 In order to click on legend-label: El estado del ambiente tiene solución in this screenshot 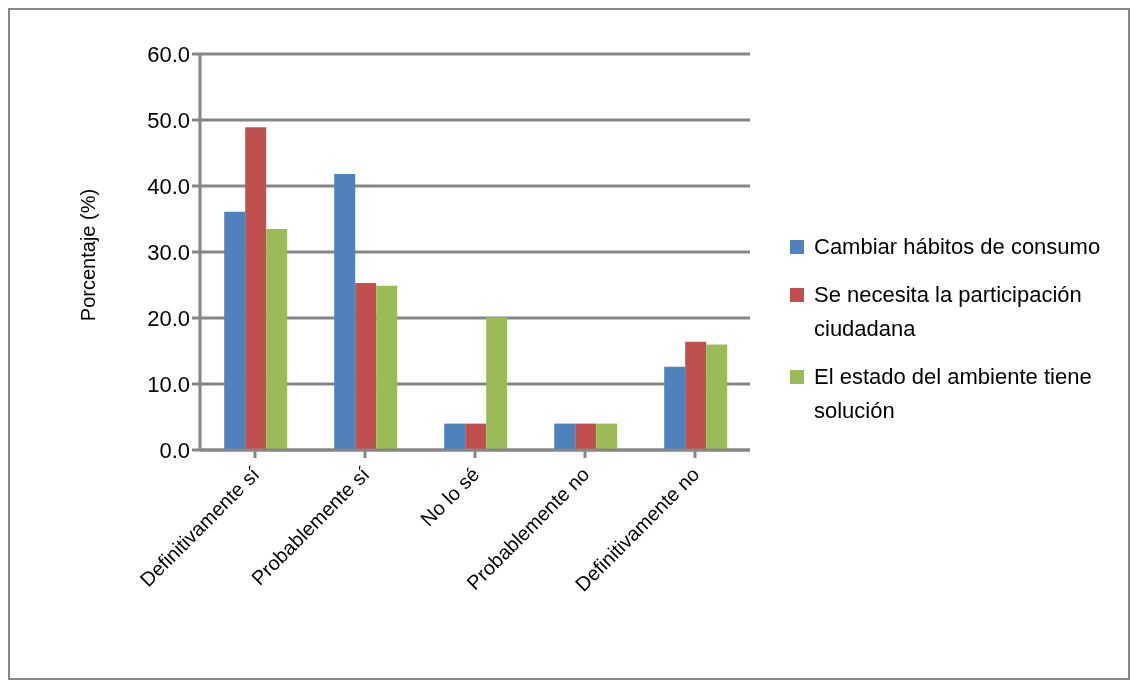, I will do `click(953, 394)`.